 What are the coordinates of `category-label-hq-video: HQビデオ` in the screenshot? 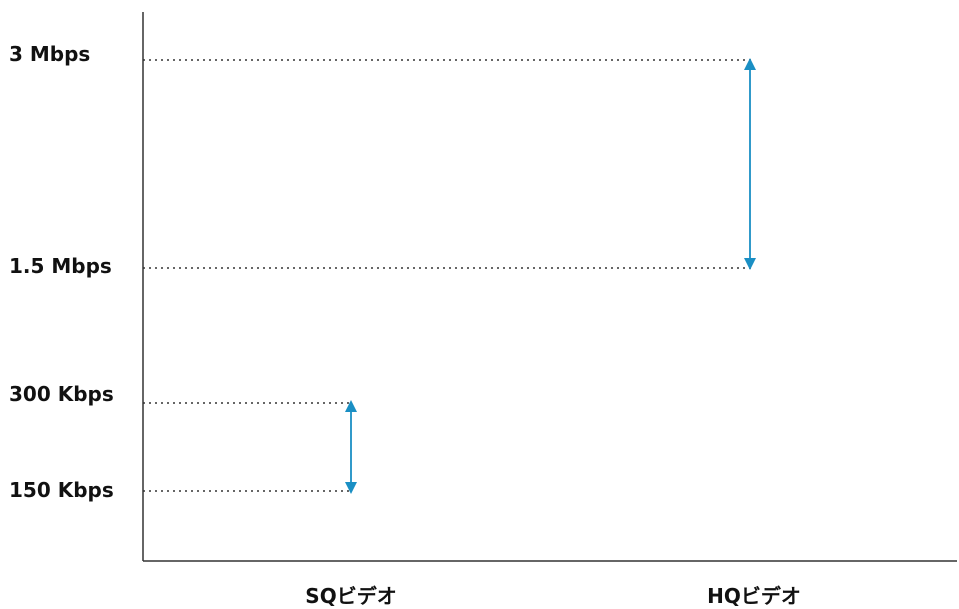 It's located at (754, 596).